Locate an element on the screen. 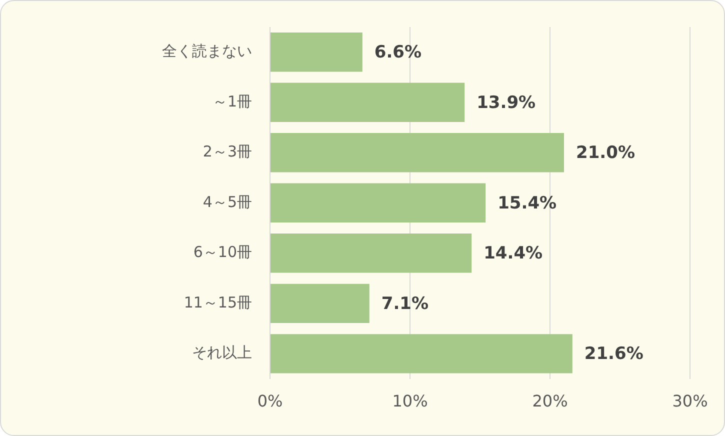 The height and width of the screenshot is (436, 725). data-label: 13.9% is located at coordinates (506, 102).